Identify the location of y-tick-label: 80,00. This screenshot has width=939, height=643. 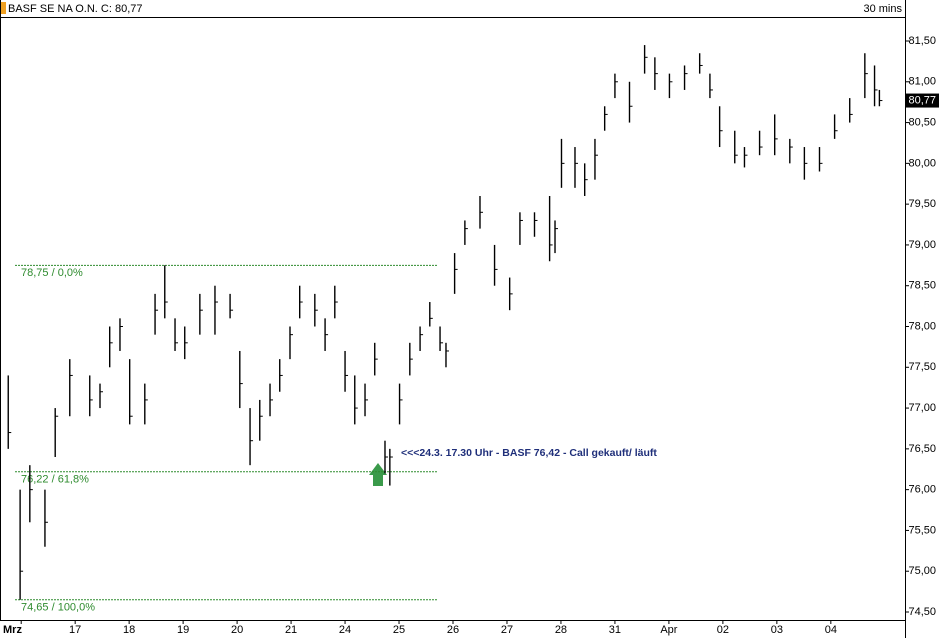
(922, 163).